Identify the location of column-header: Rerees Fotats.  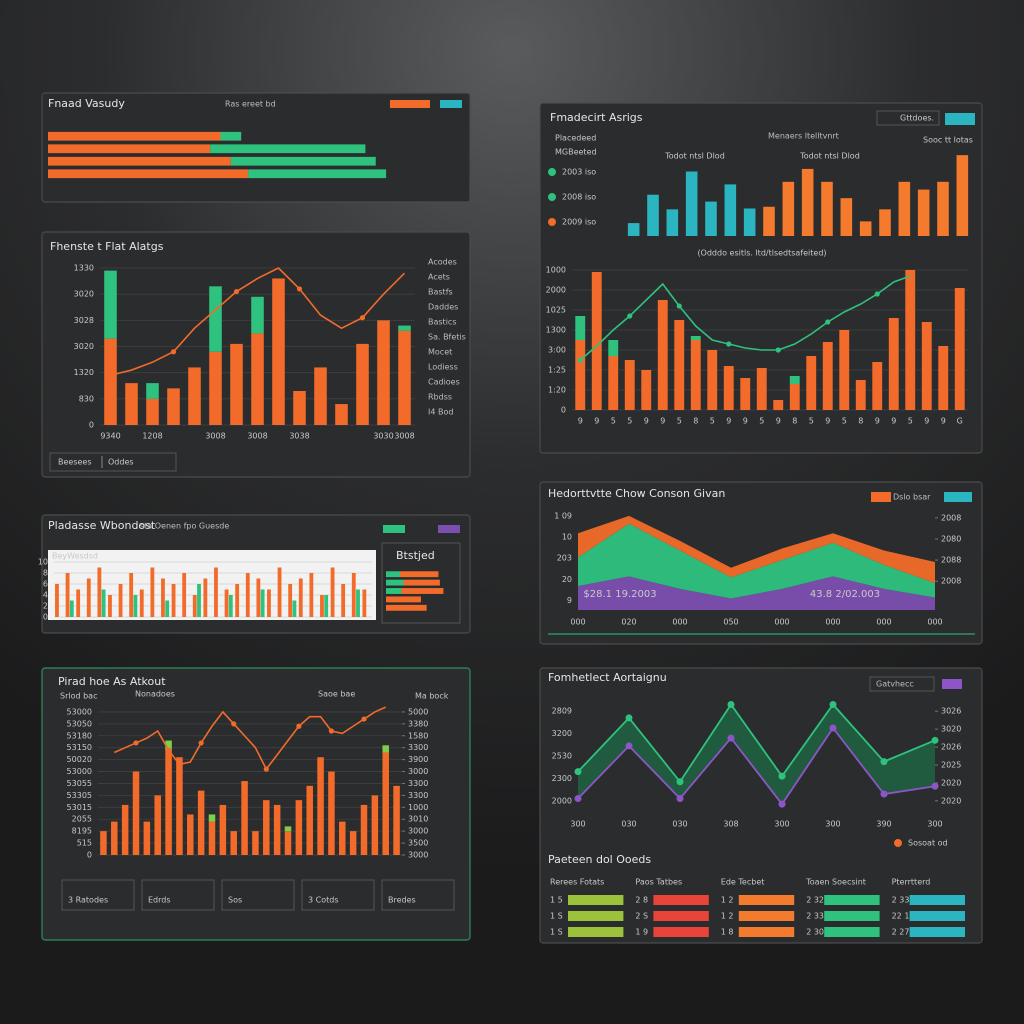
(577, 882).